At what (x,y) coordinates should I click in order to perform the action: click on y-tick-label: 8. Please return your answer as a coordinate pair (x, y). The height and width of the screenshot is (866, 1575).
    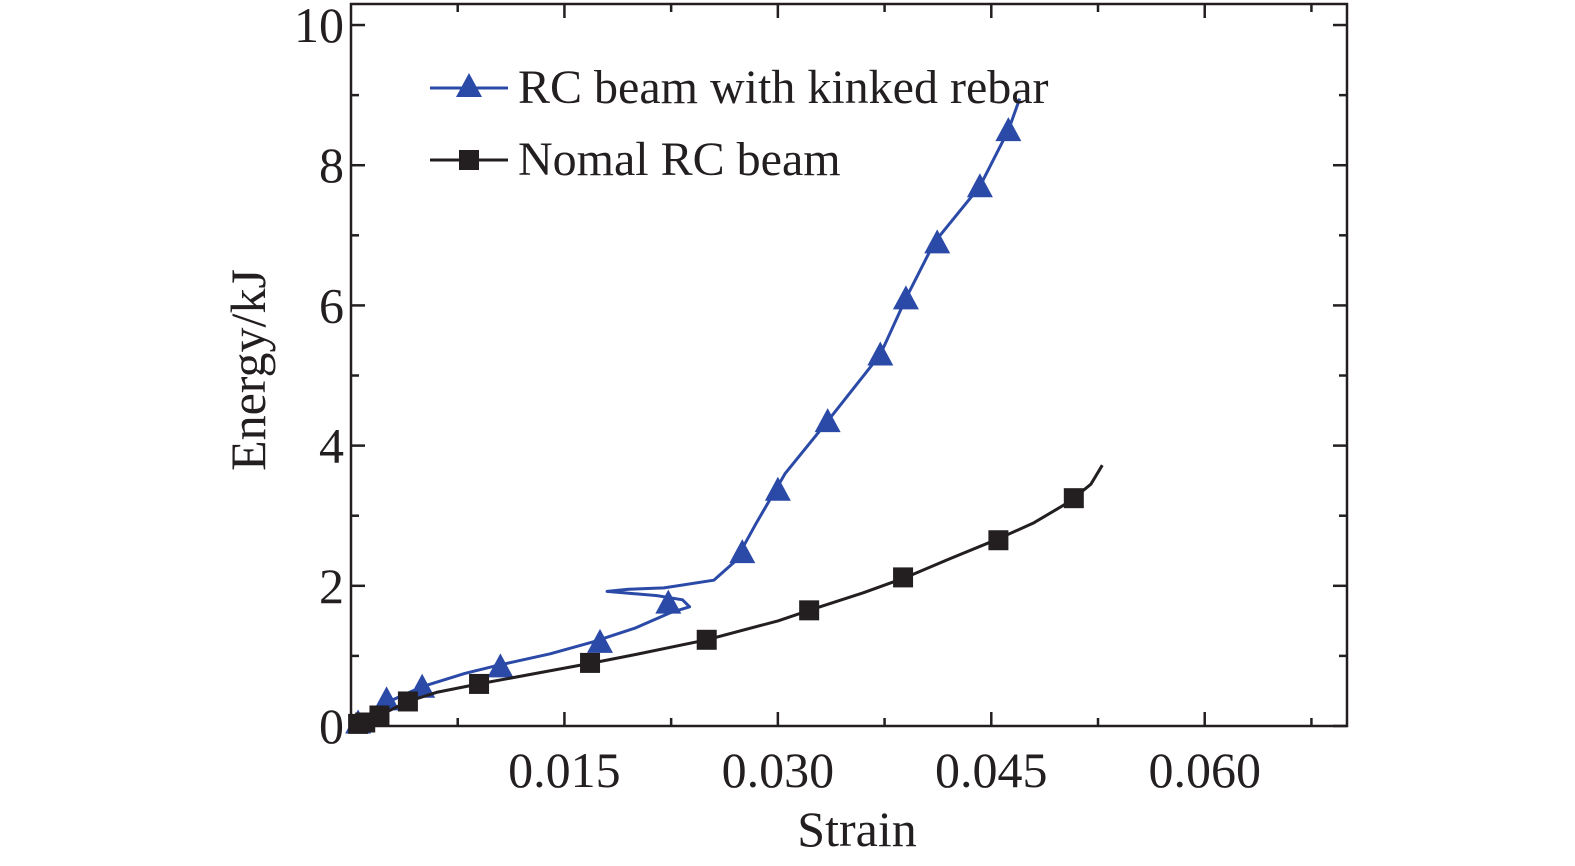
    Looking at the image, I should click on (331, 165).